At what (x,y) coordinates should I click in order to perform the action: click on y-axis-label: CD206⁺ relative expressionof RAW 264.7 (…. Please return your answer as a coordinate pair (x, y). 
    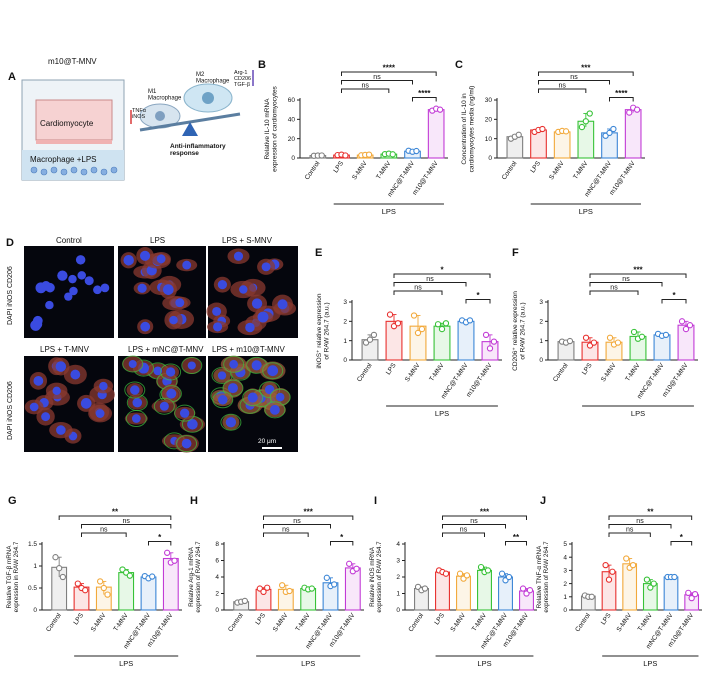
    Looking at the image, I should click on (519, 331).